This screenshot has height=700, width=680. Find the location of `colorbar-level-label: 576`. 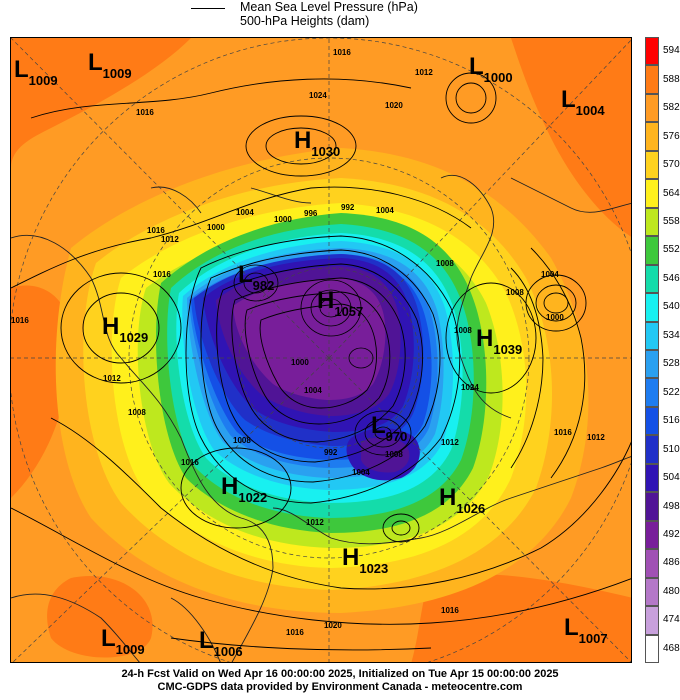

colorbar-level-label: 576 is located at coordinates (671, 136).